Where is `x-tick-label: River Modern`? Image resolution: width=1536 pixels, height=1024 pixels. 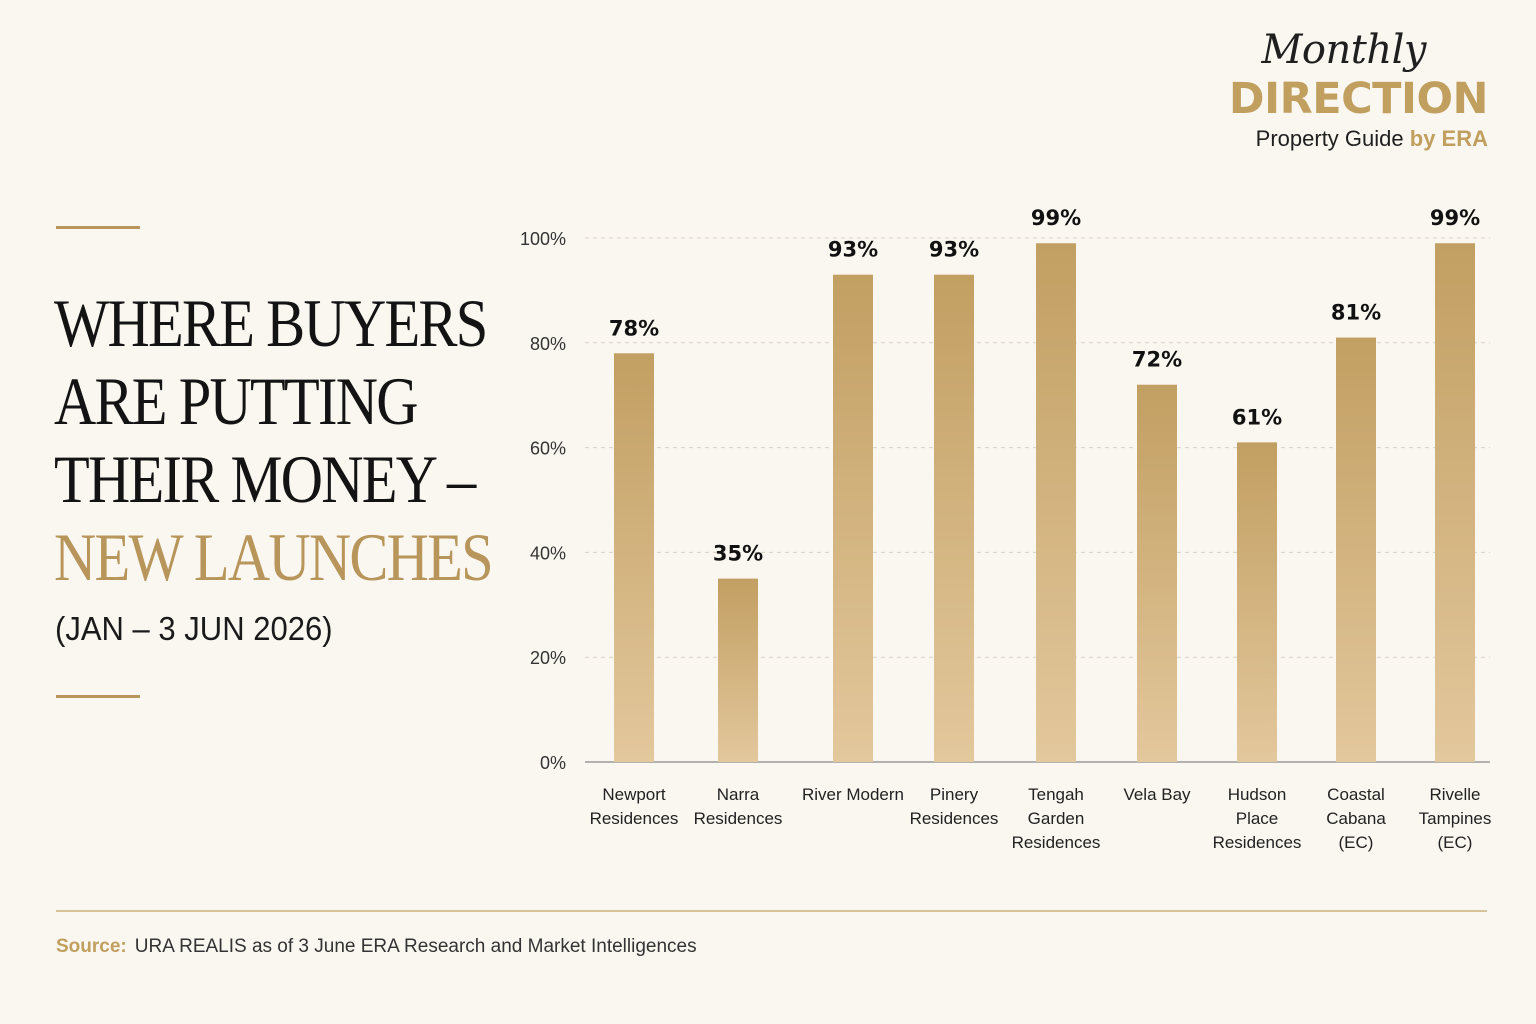 x-tick-label: River Modern is located at coordinates (853, 794).